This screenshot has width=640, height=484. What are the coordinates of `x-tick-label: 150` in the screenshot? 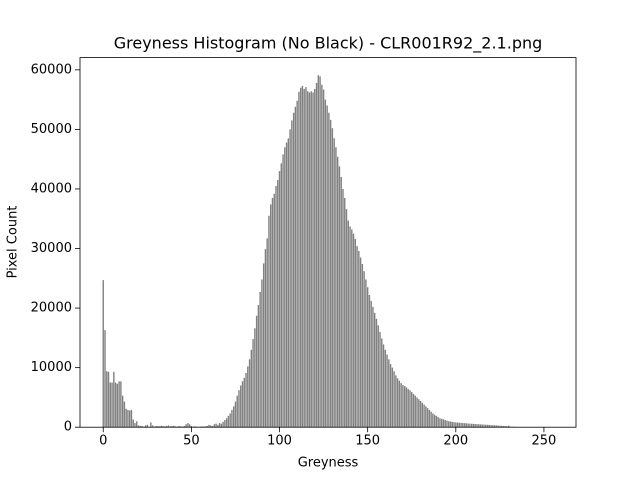 It's located at (367, 441).